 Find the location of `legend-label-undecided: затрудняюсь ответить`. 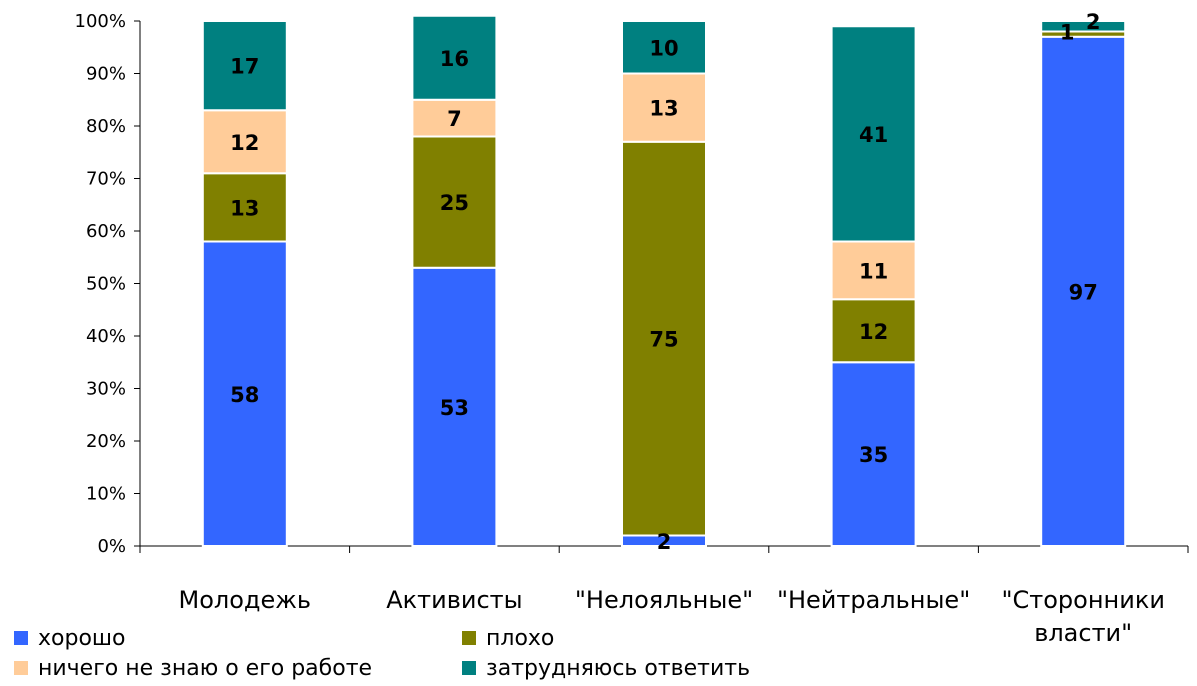

legend-label-undecided: затрудняюсь ответить is located at coordinates (618, 668).